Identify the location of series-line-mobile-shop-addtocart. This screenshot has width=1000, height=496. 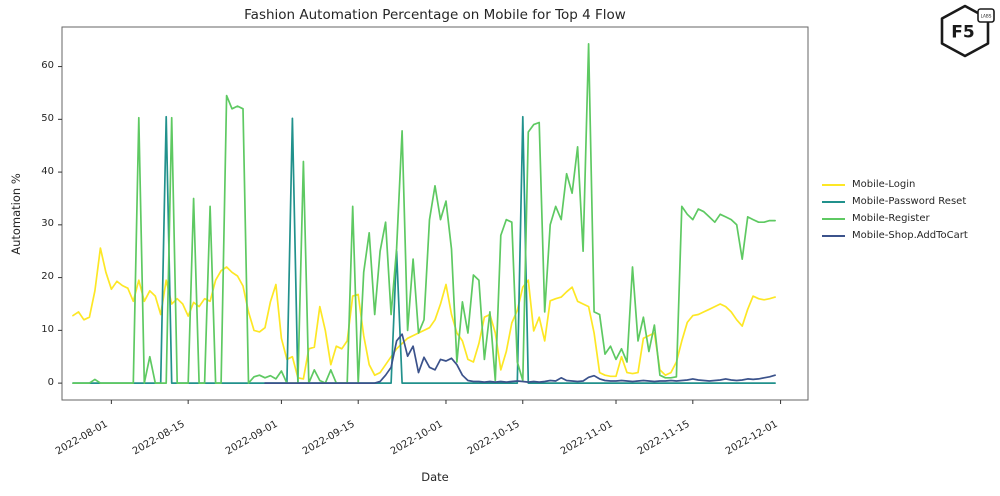
(520, 358).